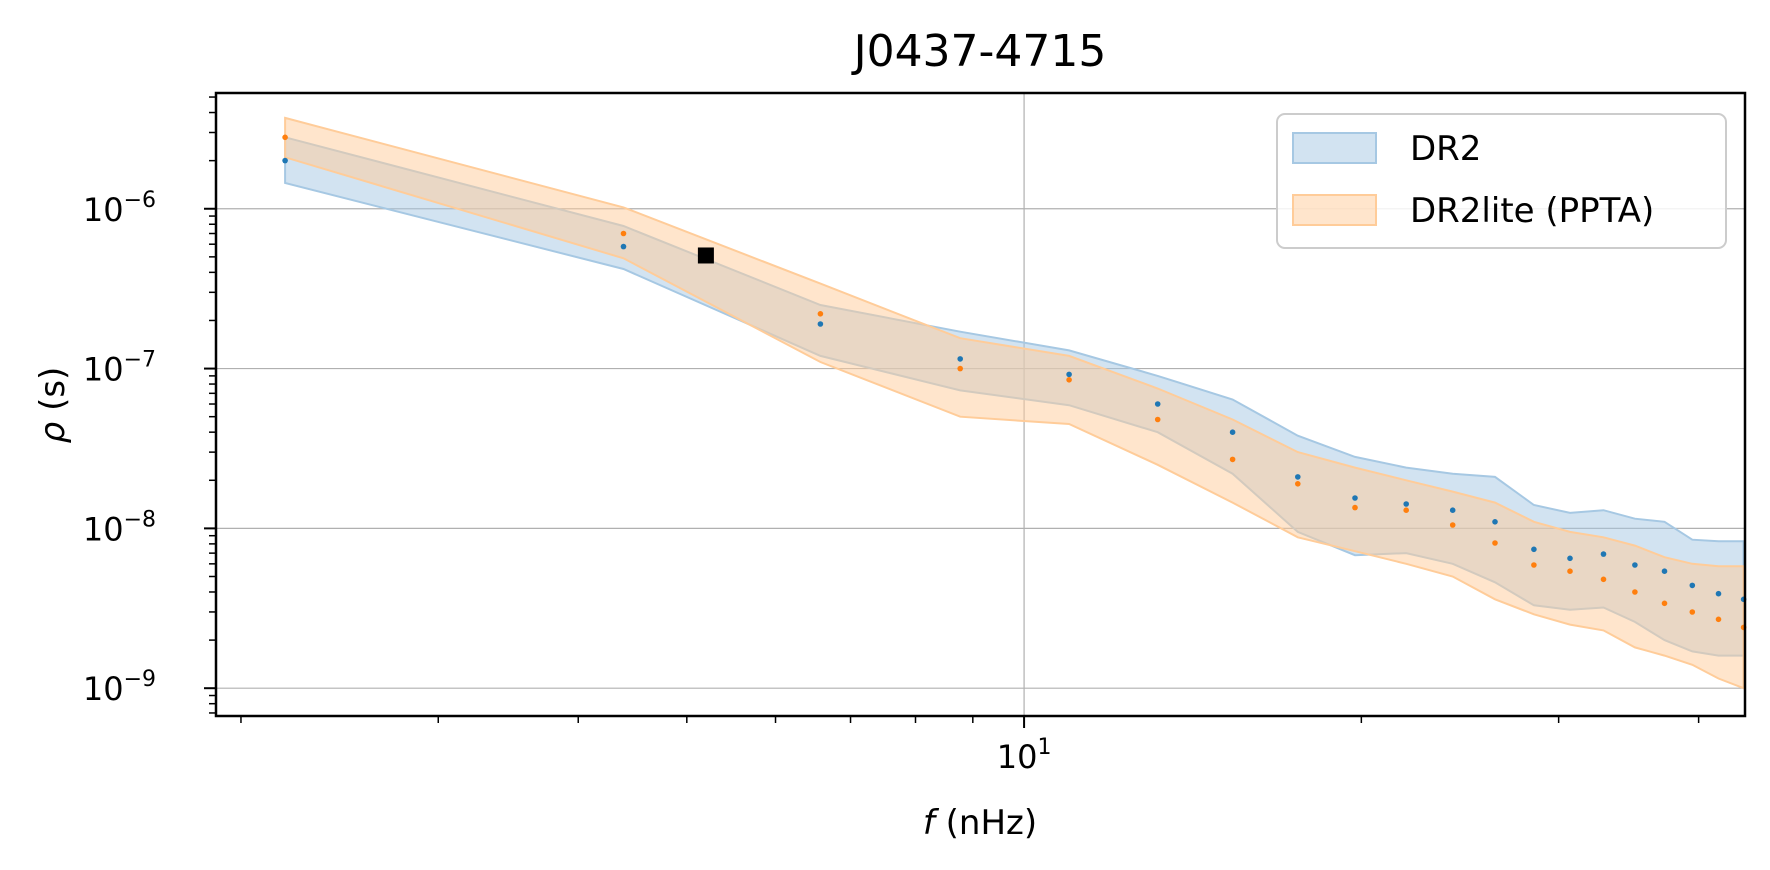 This screenshot has height=870, width=1770. I want to click on legend-label-dr2lite: DR2lite (PPTA), so click(1532, 211).